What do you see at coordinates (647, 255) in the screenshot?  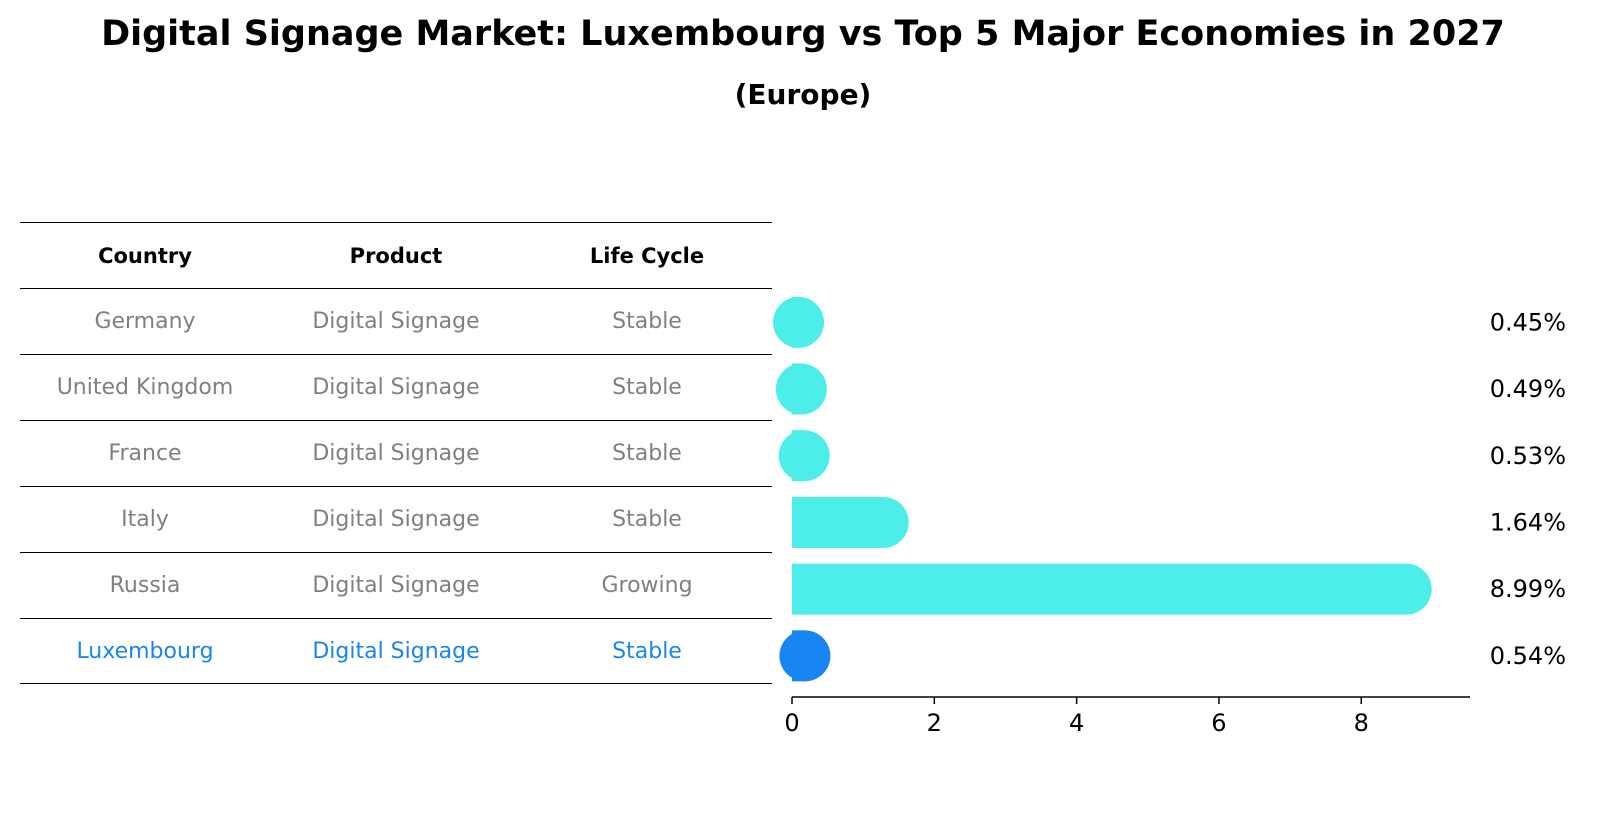 I see `header-life-cycle: Life Cycle` at bounding box center [647, 255].